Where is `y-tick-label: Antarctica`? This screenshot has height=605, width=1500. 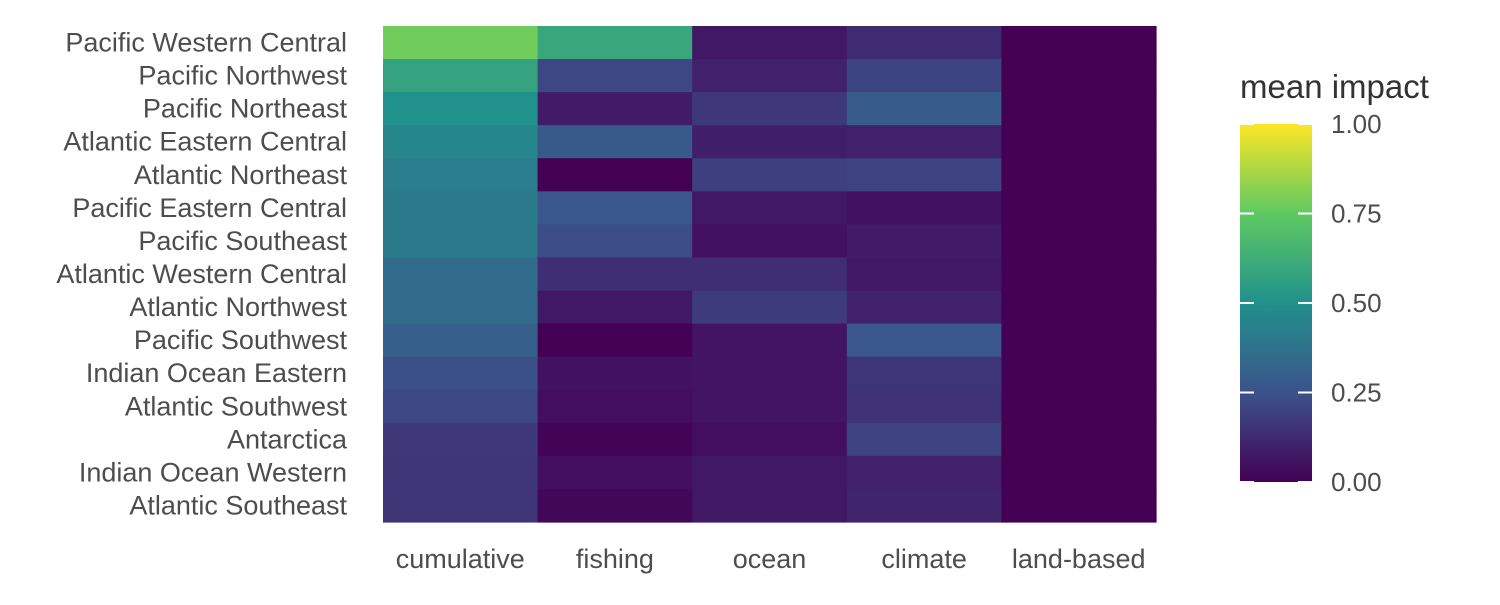 y-tick-label: Antarctica is located at coordinates (287, 439).